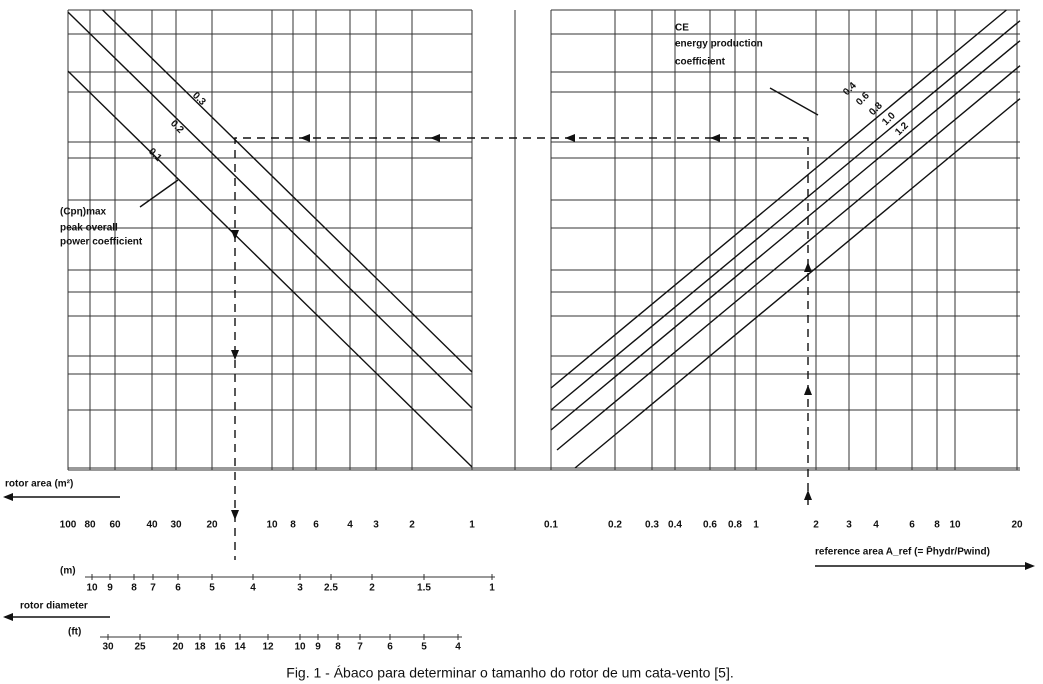 This screenshot has height=684, width=1043. Describe the element at coordinates (902, 551) in the screenshot. I see `ref-label: reference area A_ref (= P̄hydr/Pwind)` at that location.